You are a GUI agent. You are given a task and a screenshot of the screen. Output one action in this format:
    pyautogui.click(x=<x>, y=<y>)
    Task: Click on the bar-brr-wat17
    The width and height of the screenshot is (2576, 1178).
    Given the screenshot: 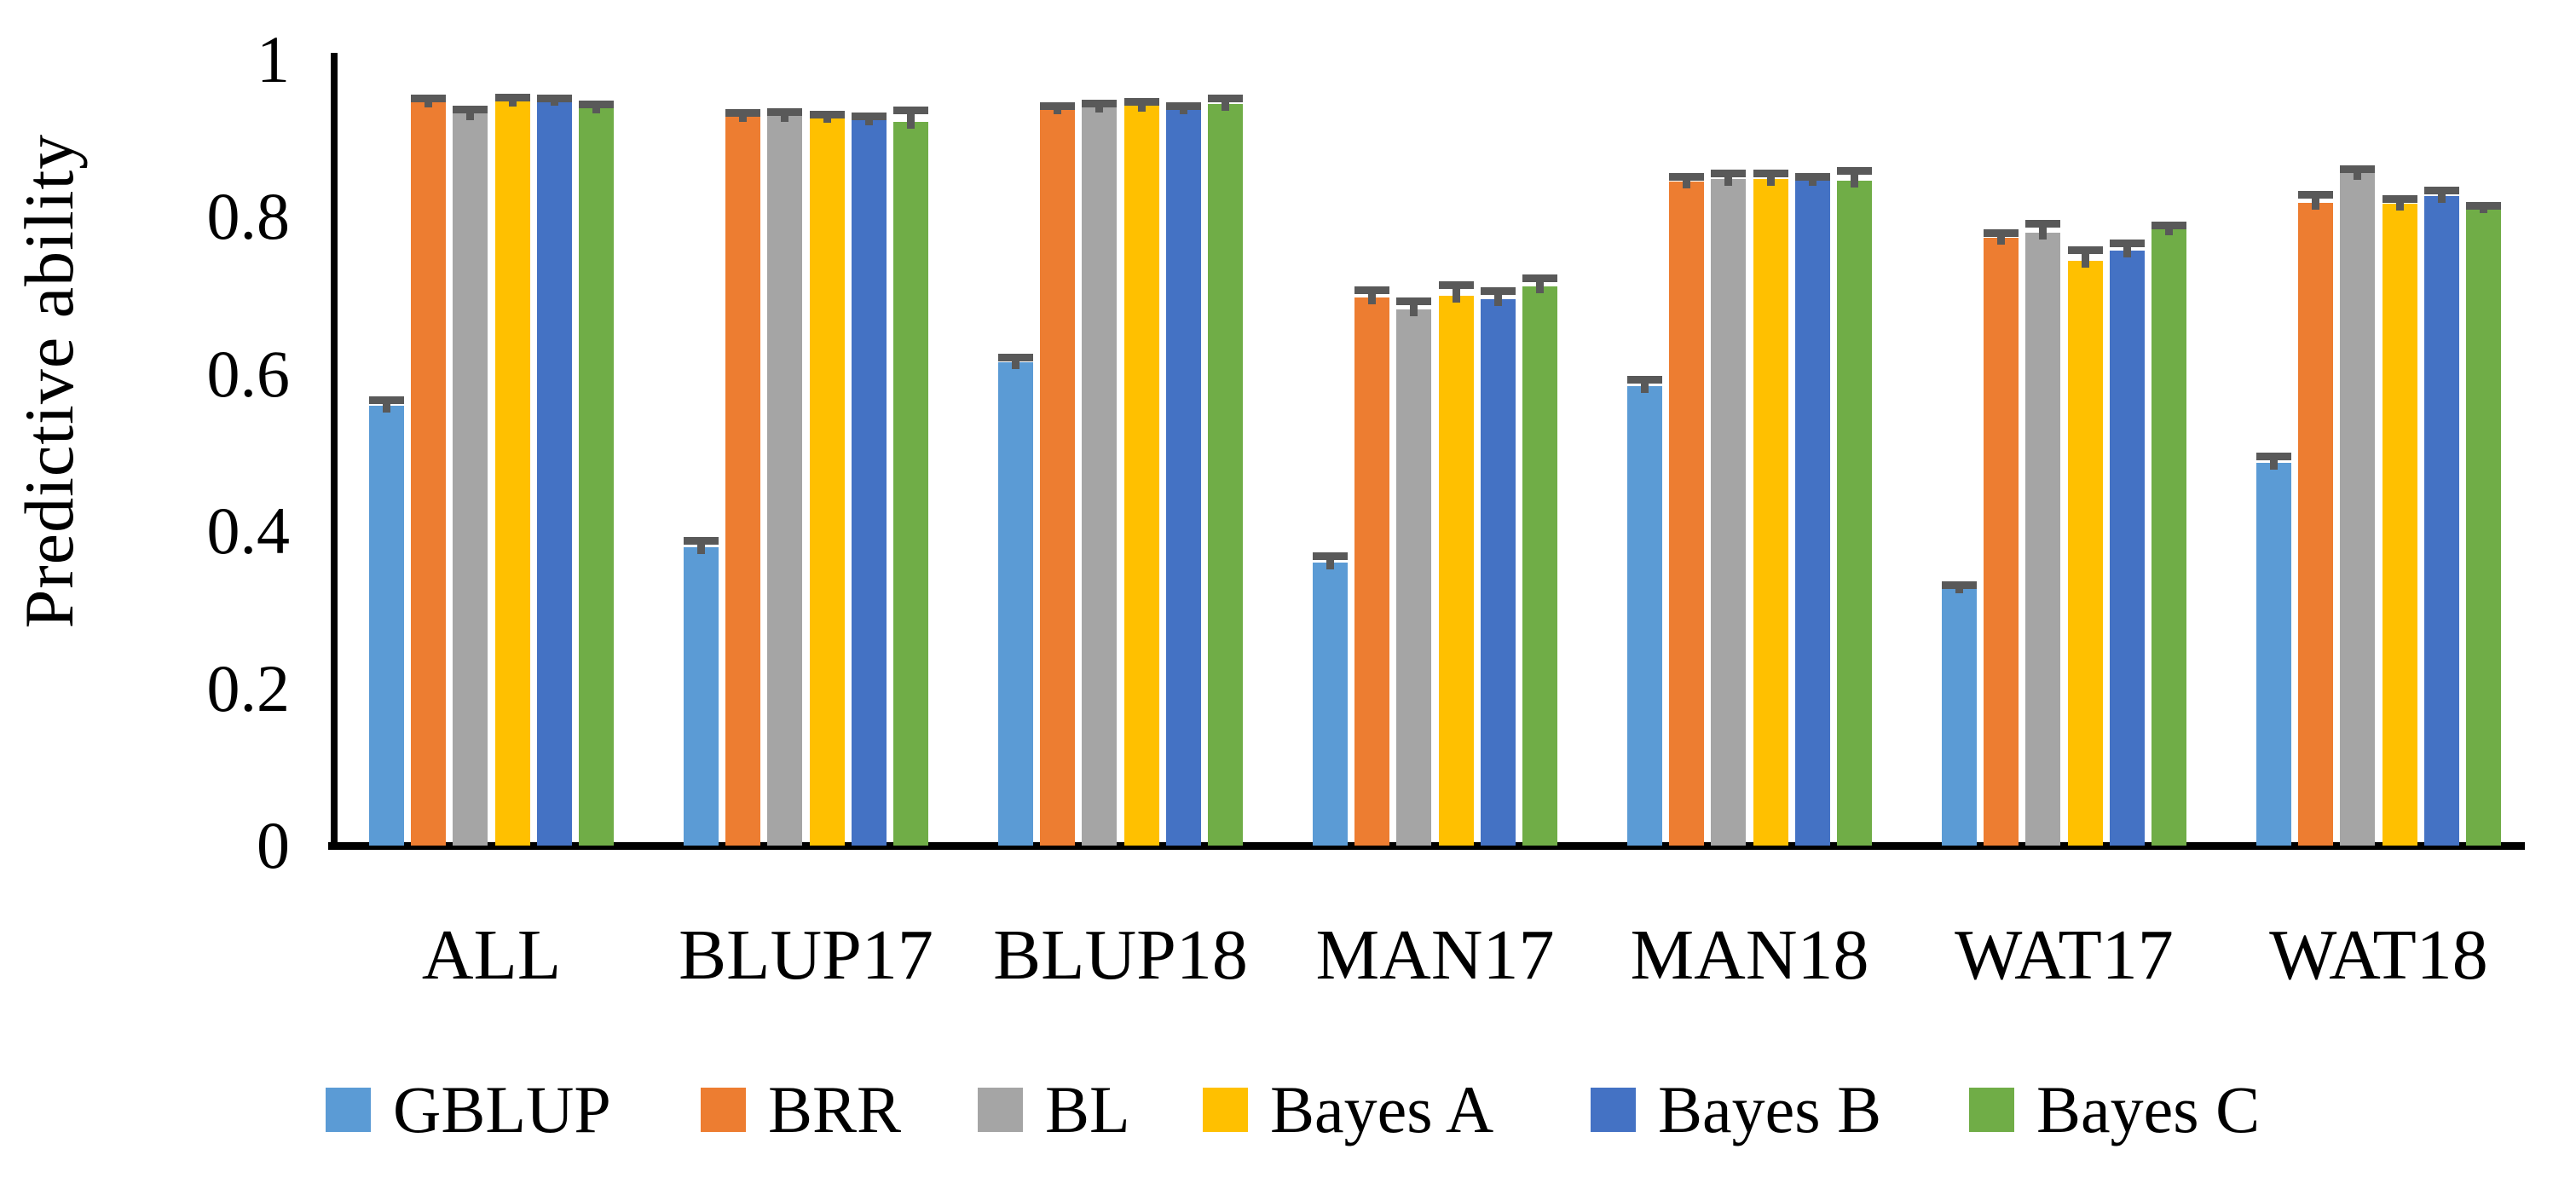 What is the action you would take?
    pyautogui.click(x=2001, y=542)
    